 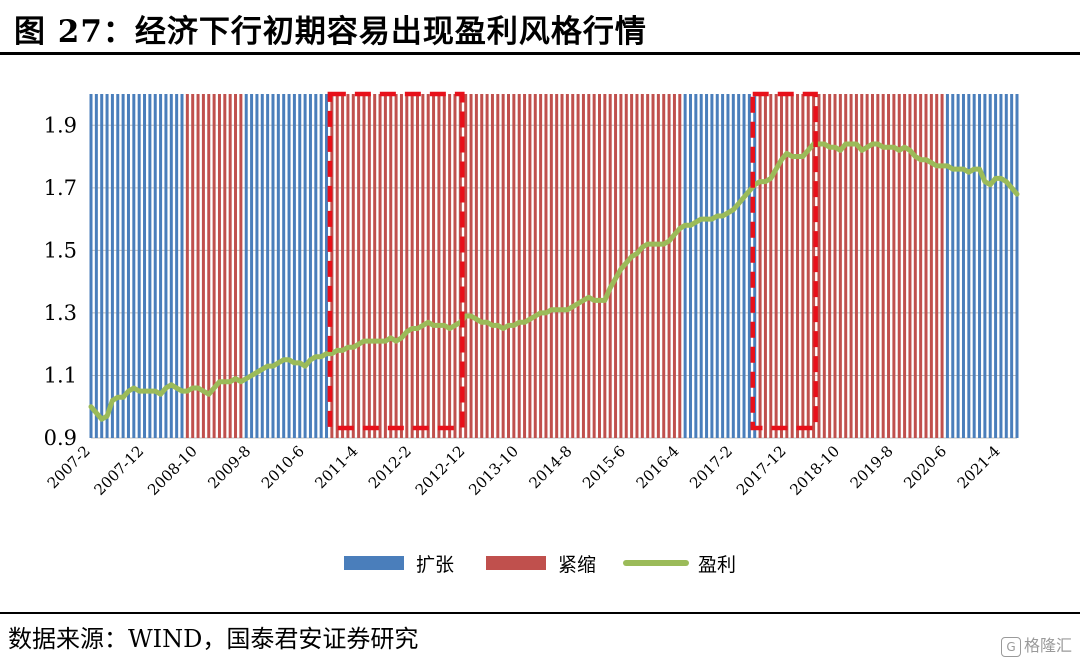 What do you see at coordinates (516, 563) in the screenshot?
I see `legend-swatch-contraction` at bounding box center [516, 563].